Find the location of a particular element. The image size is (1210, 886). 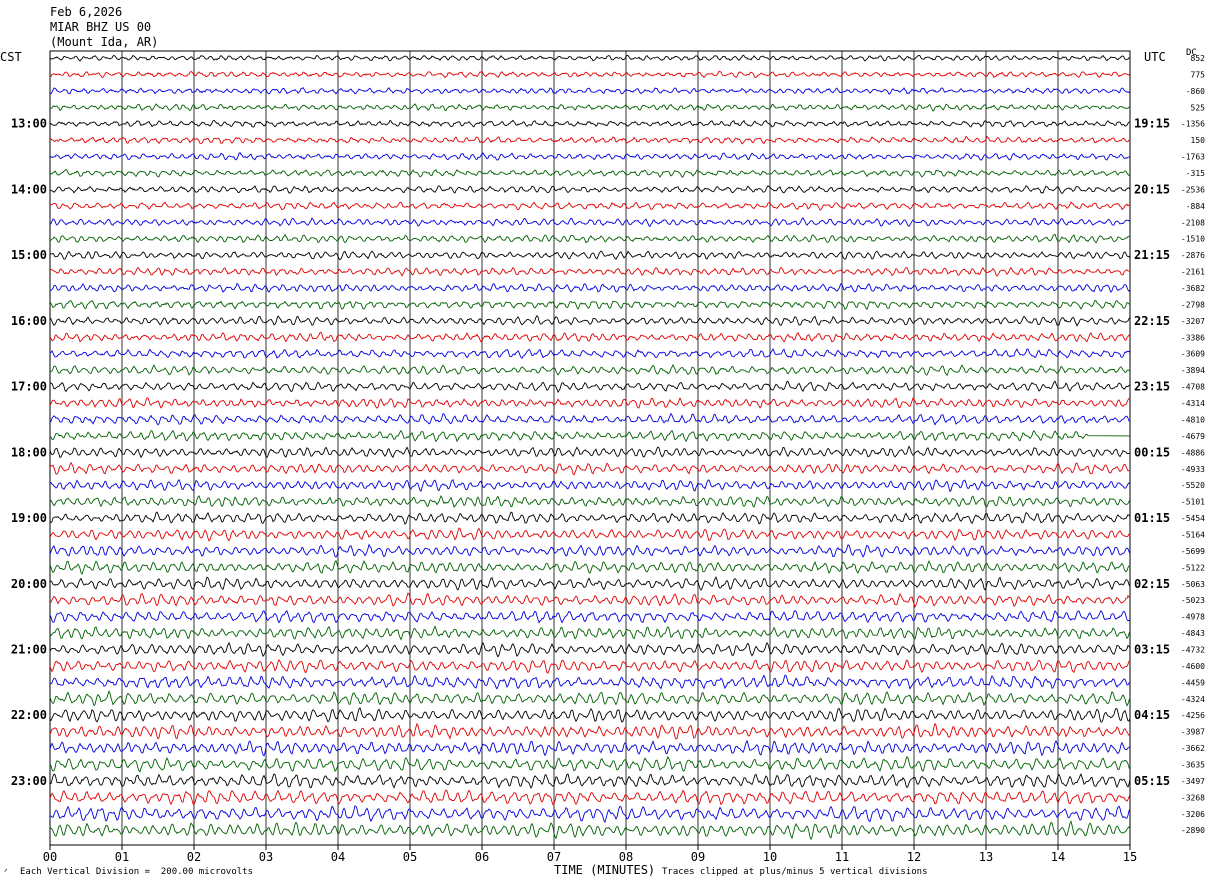

dc-offset-label: -4978 is located at coordinates (1193, 617).